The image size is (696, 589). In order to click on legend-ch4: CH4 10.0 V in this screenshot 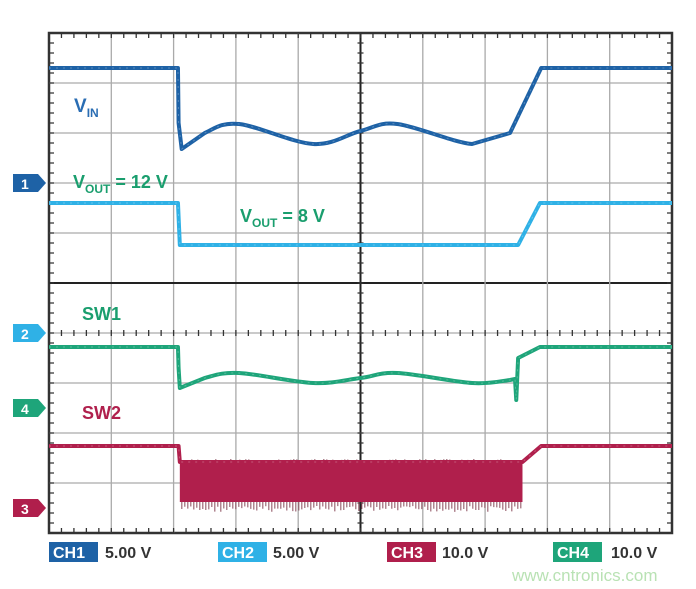, I will do `click(605, 552)`.